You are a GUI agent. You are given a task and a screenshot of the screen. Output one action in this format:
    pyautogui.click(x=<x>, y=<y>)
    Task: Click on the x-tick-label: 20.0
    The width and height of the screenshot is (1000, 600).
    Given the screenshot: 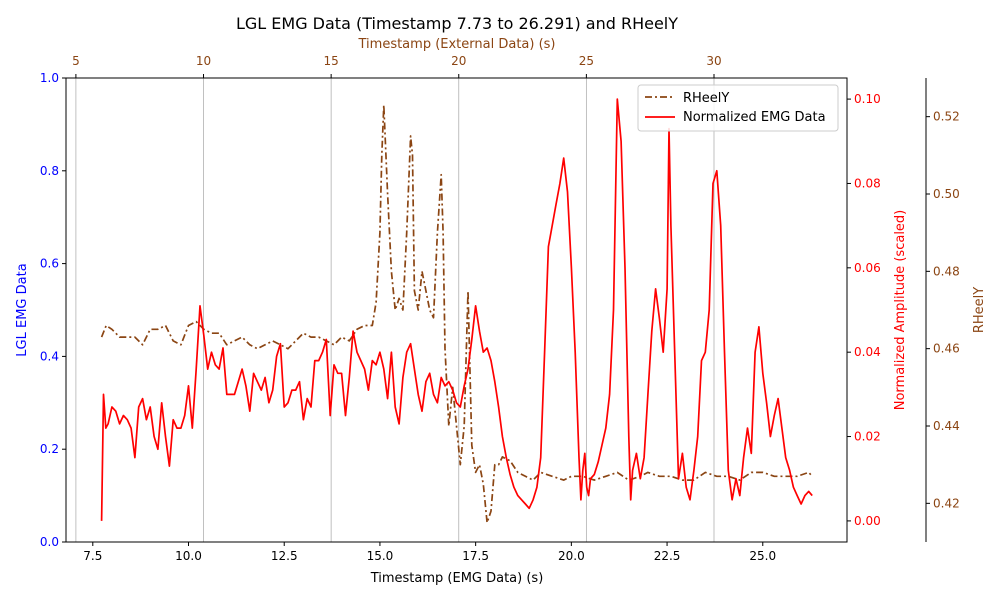 What is the action you would take?
    pyautogui.click(x=571, y=556)
    